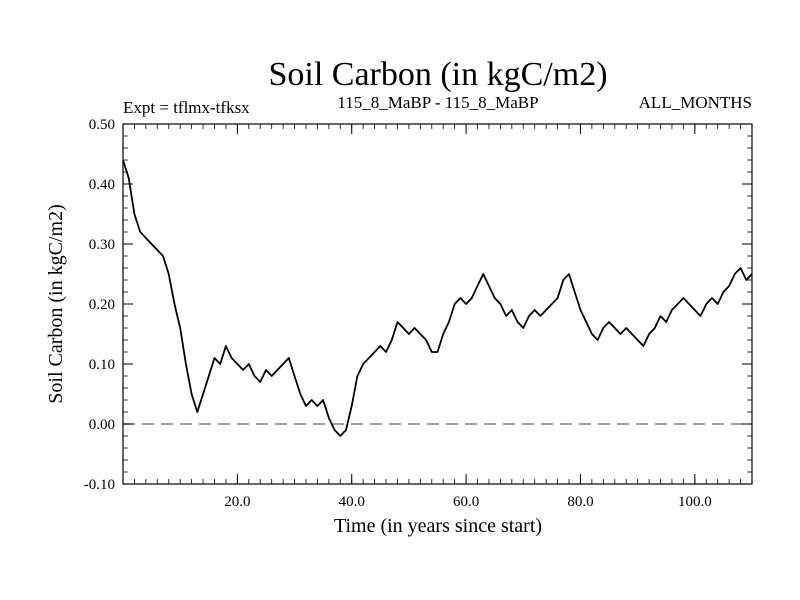 This screenshot has height=600, width=800. What do you see at coordinates (102, 305) in the screenshot?
I see `y-tick-label: 0.20` at bounding box center [102, 305].